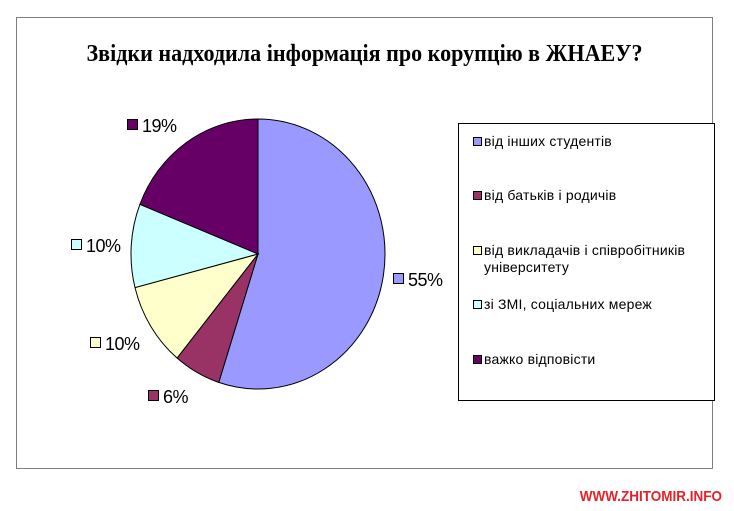 The image size is (734, 511). I want to click on data-label-2: 6%, so click(168, 397).